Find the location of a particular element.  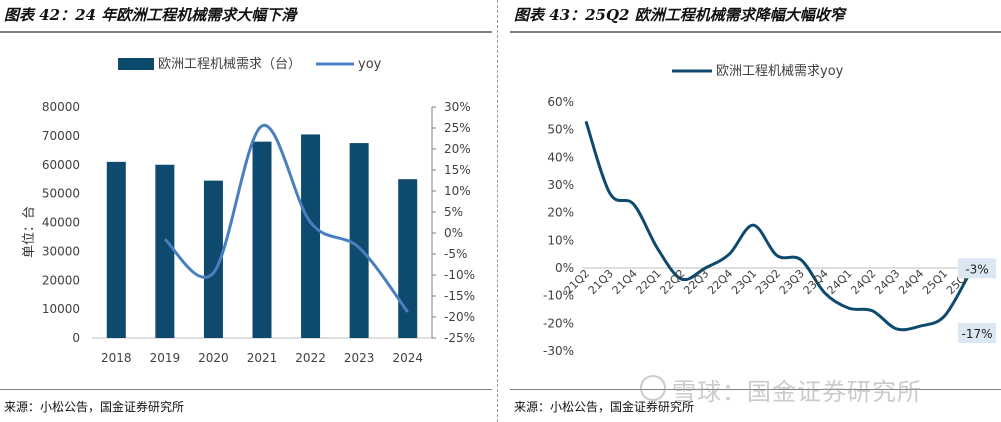

left-y2-tick-label: 30% is located at coordinates (457, 107).